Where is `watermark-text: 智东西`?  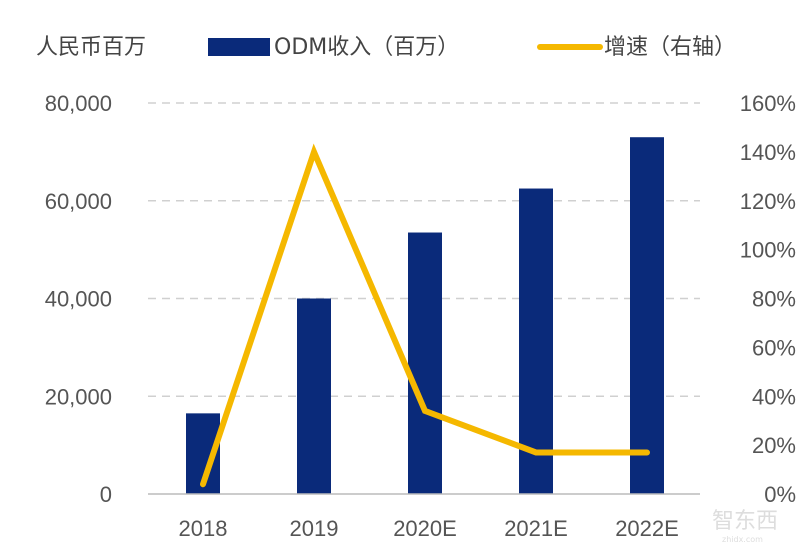 watermark-text: 智东西 is located at coordinates (745, 521).